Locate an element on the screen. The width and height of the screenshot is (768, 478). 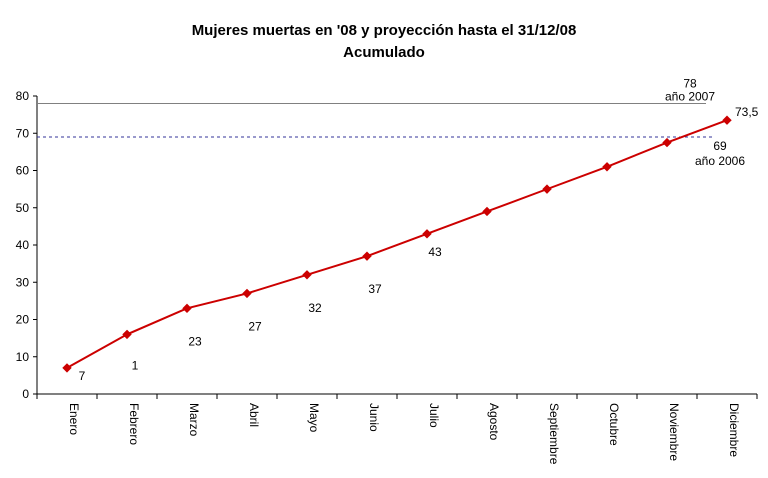
data-label: 32 is located at coordinates (315, 308).